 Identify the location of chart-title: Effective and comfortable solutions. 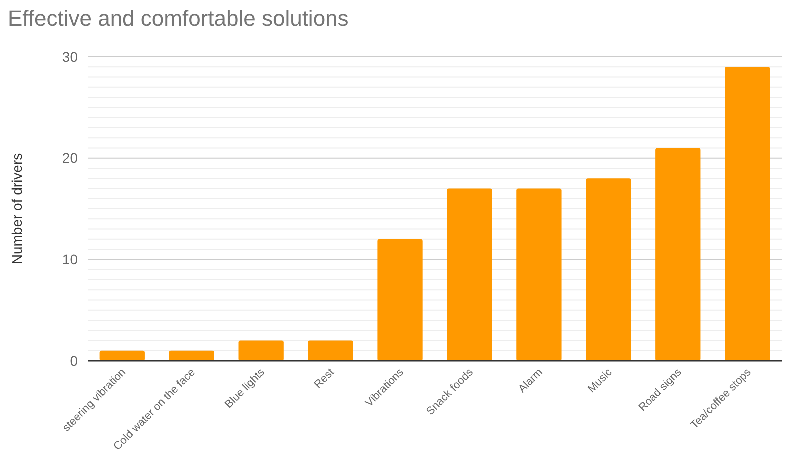
(178, 18).